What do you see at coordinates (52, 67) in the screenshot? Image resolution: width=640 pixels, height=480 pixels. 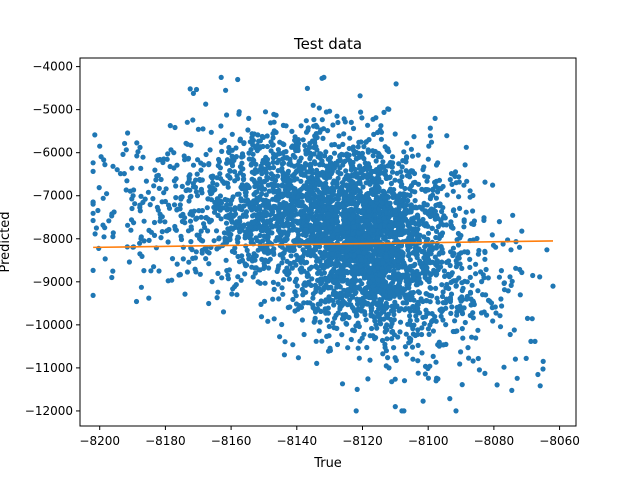 I see `y-tick-label: −4000` at bounding box center [52, 67].